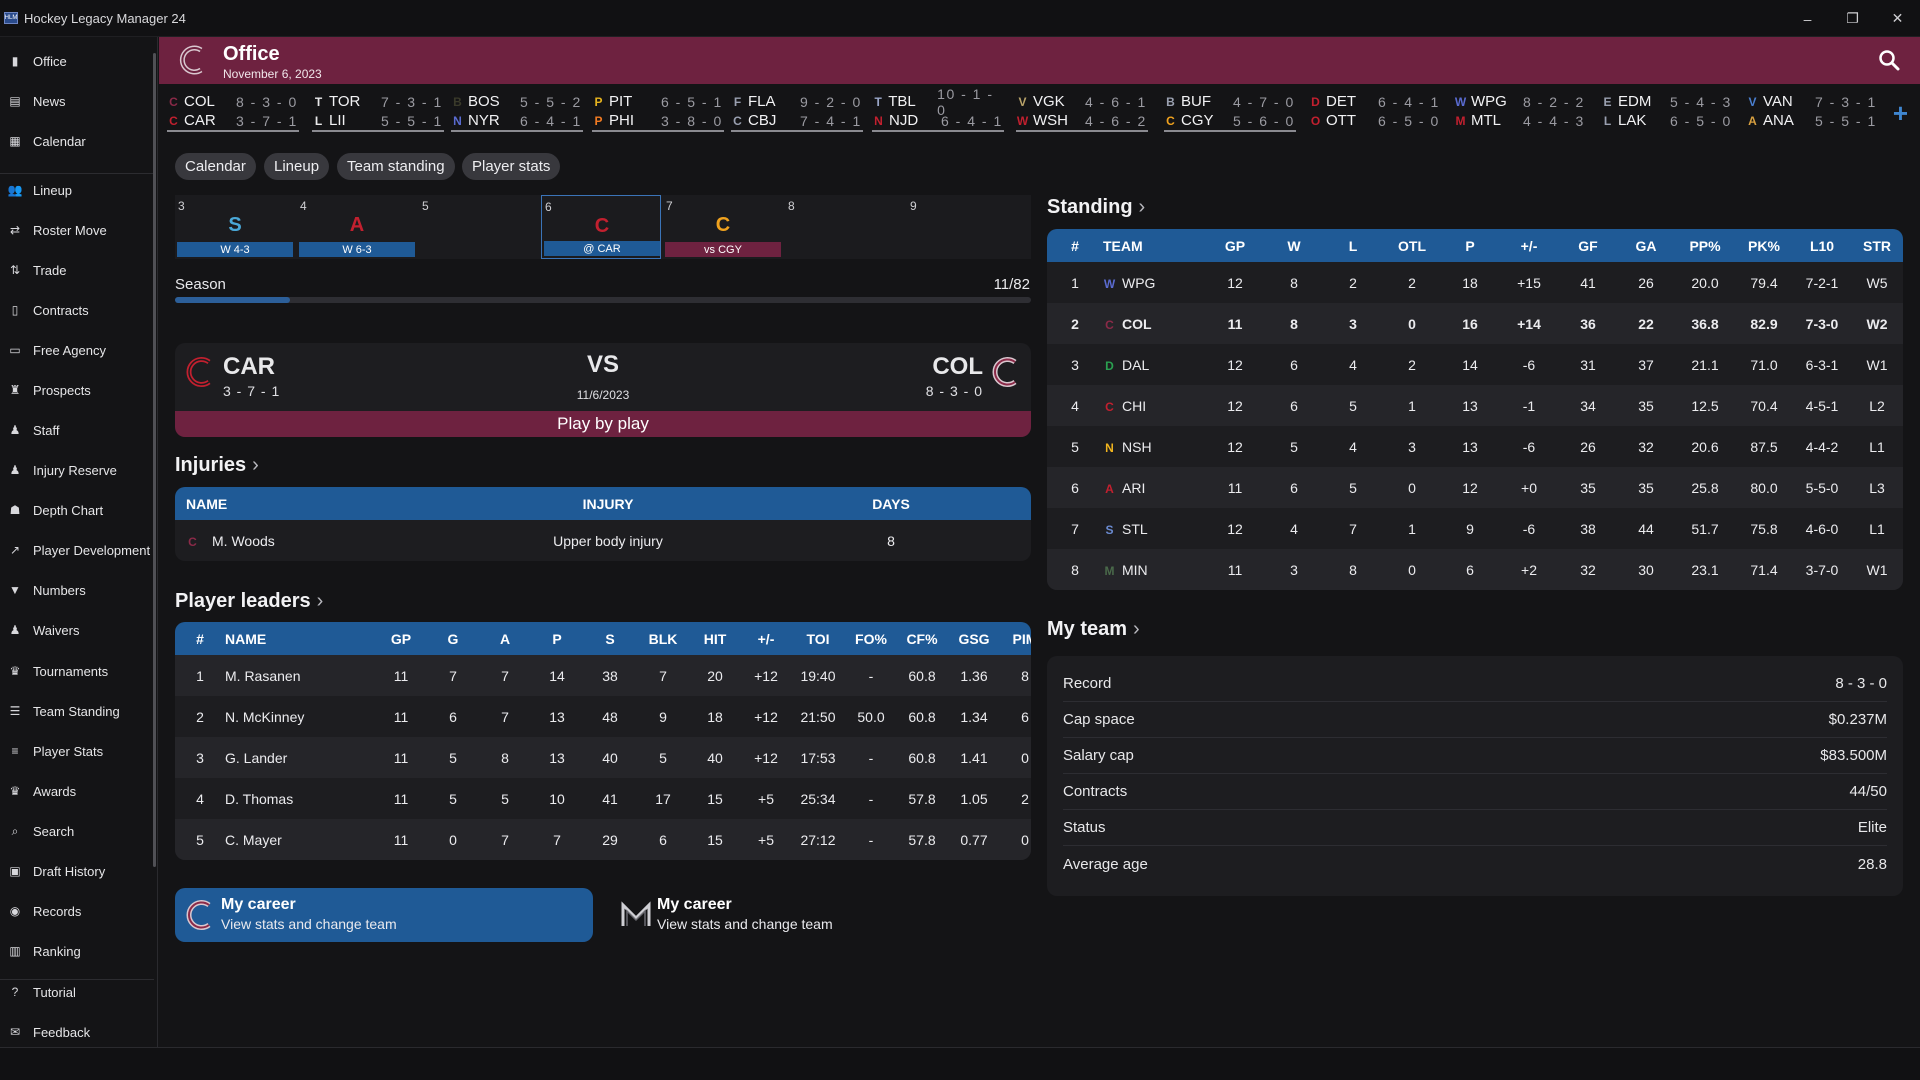 The image size is (1920, 1080). Describe the element at coordinates (967, 227) in the screenshot. I see `calendar-day: 9` at that location.